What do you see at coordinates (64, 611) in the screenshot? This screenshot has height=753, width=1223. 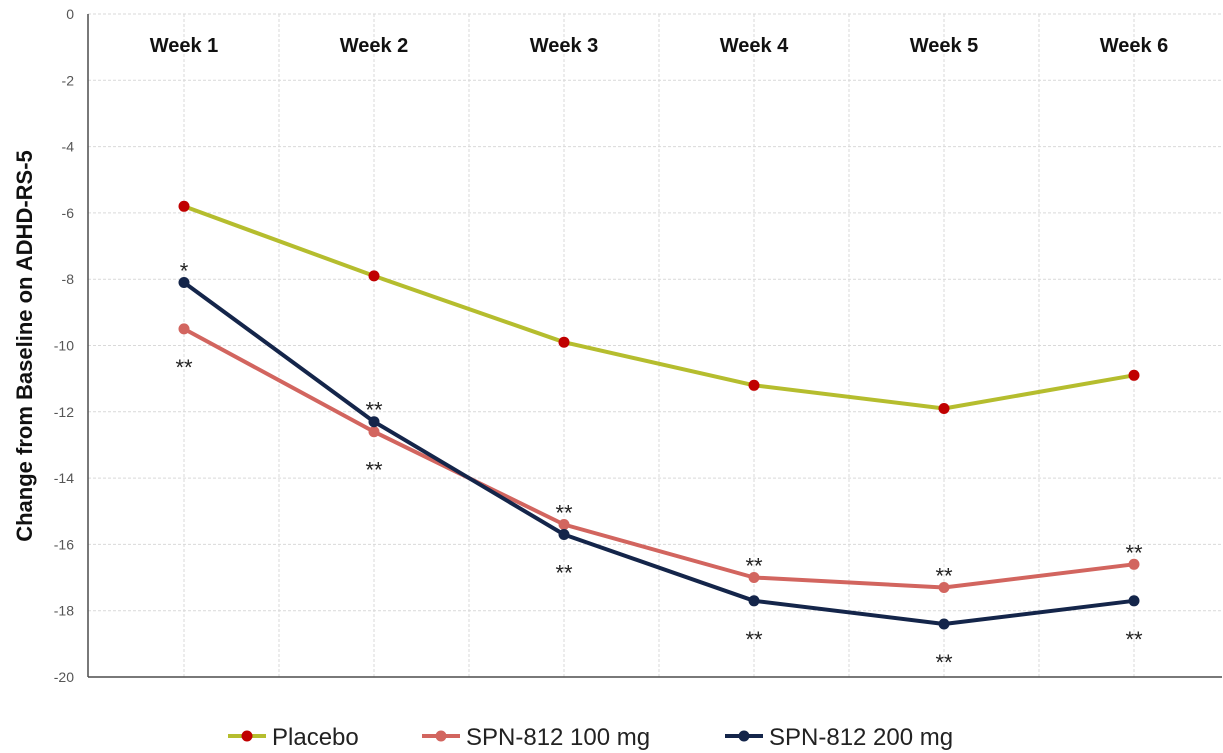 I see `y-tick-label: -18` at bounding box center [64, 611].